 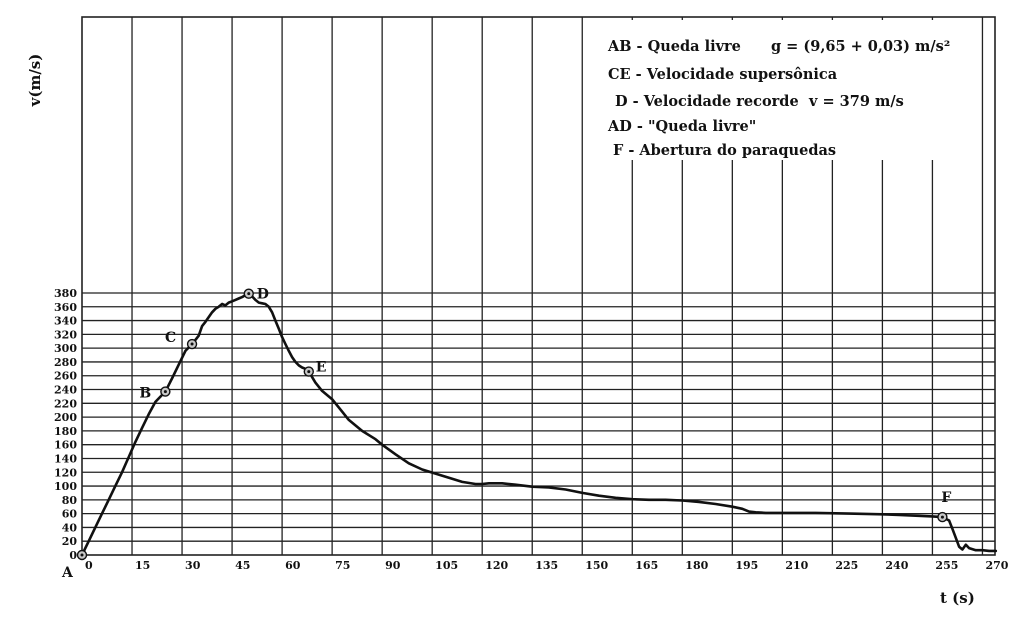 I want to click on point-dot-c, so click(x=192, y=344).